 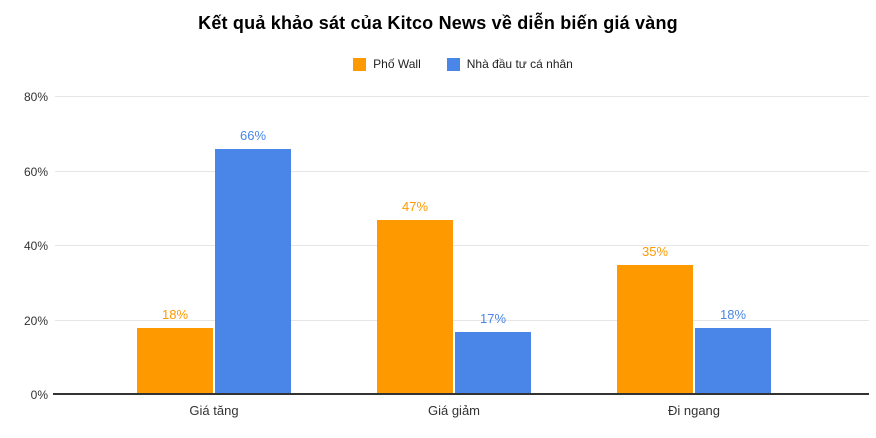 What do you see at coordinates (694, 410) in the screenshot?
I see `x-tick-label: Đi ngang` at bounding box center [694, 410].